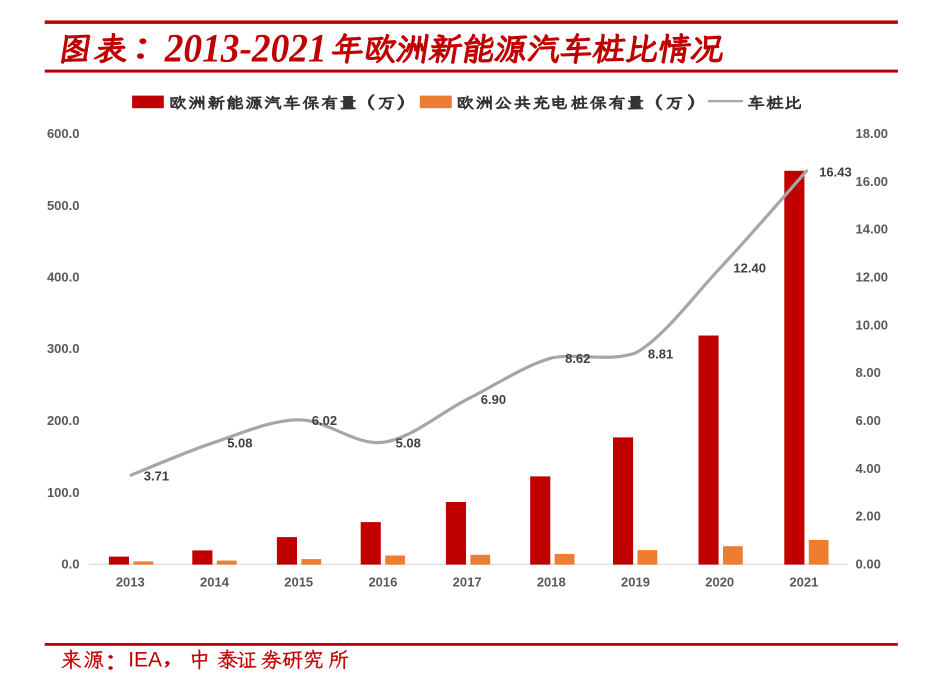  What do you see at coordinates (719, 581) in the screenshot?
I see `svg-text: 2020` at bounding box center [719, 581].